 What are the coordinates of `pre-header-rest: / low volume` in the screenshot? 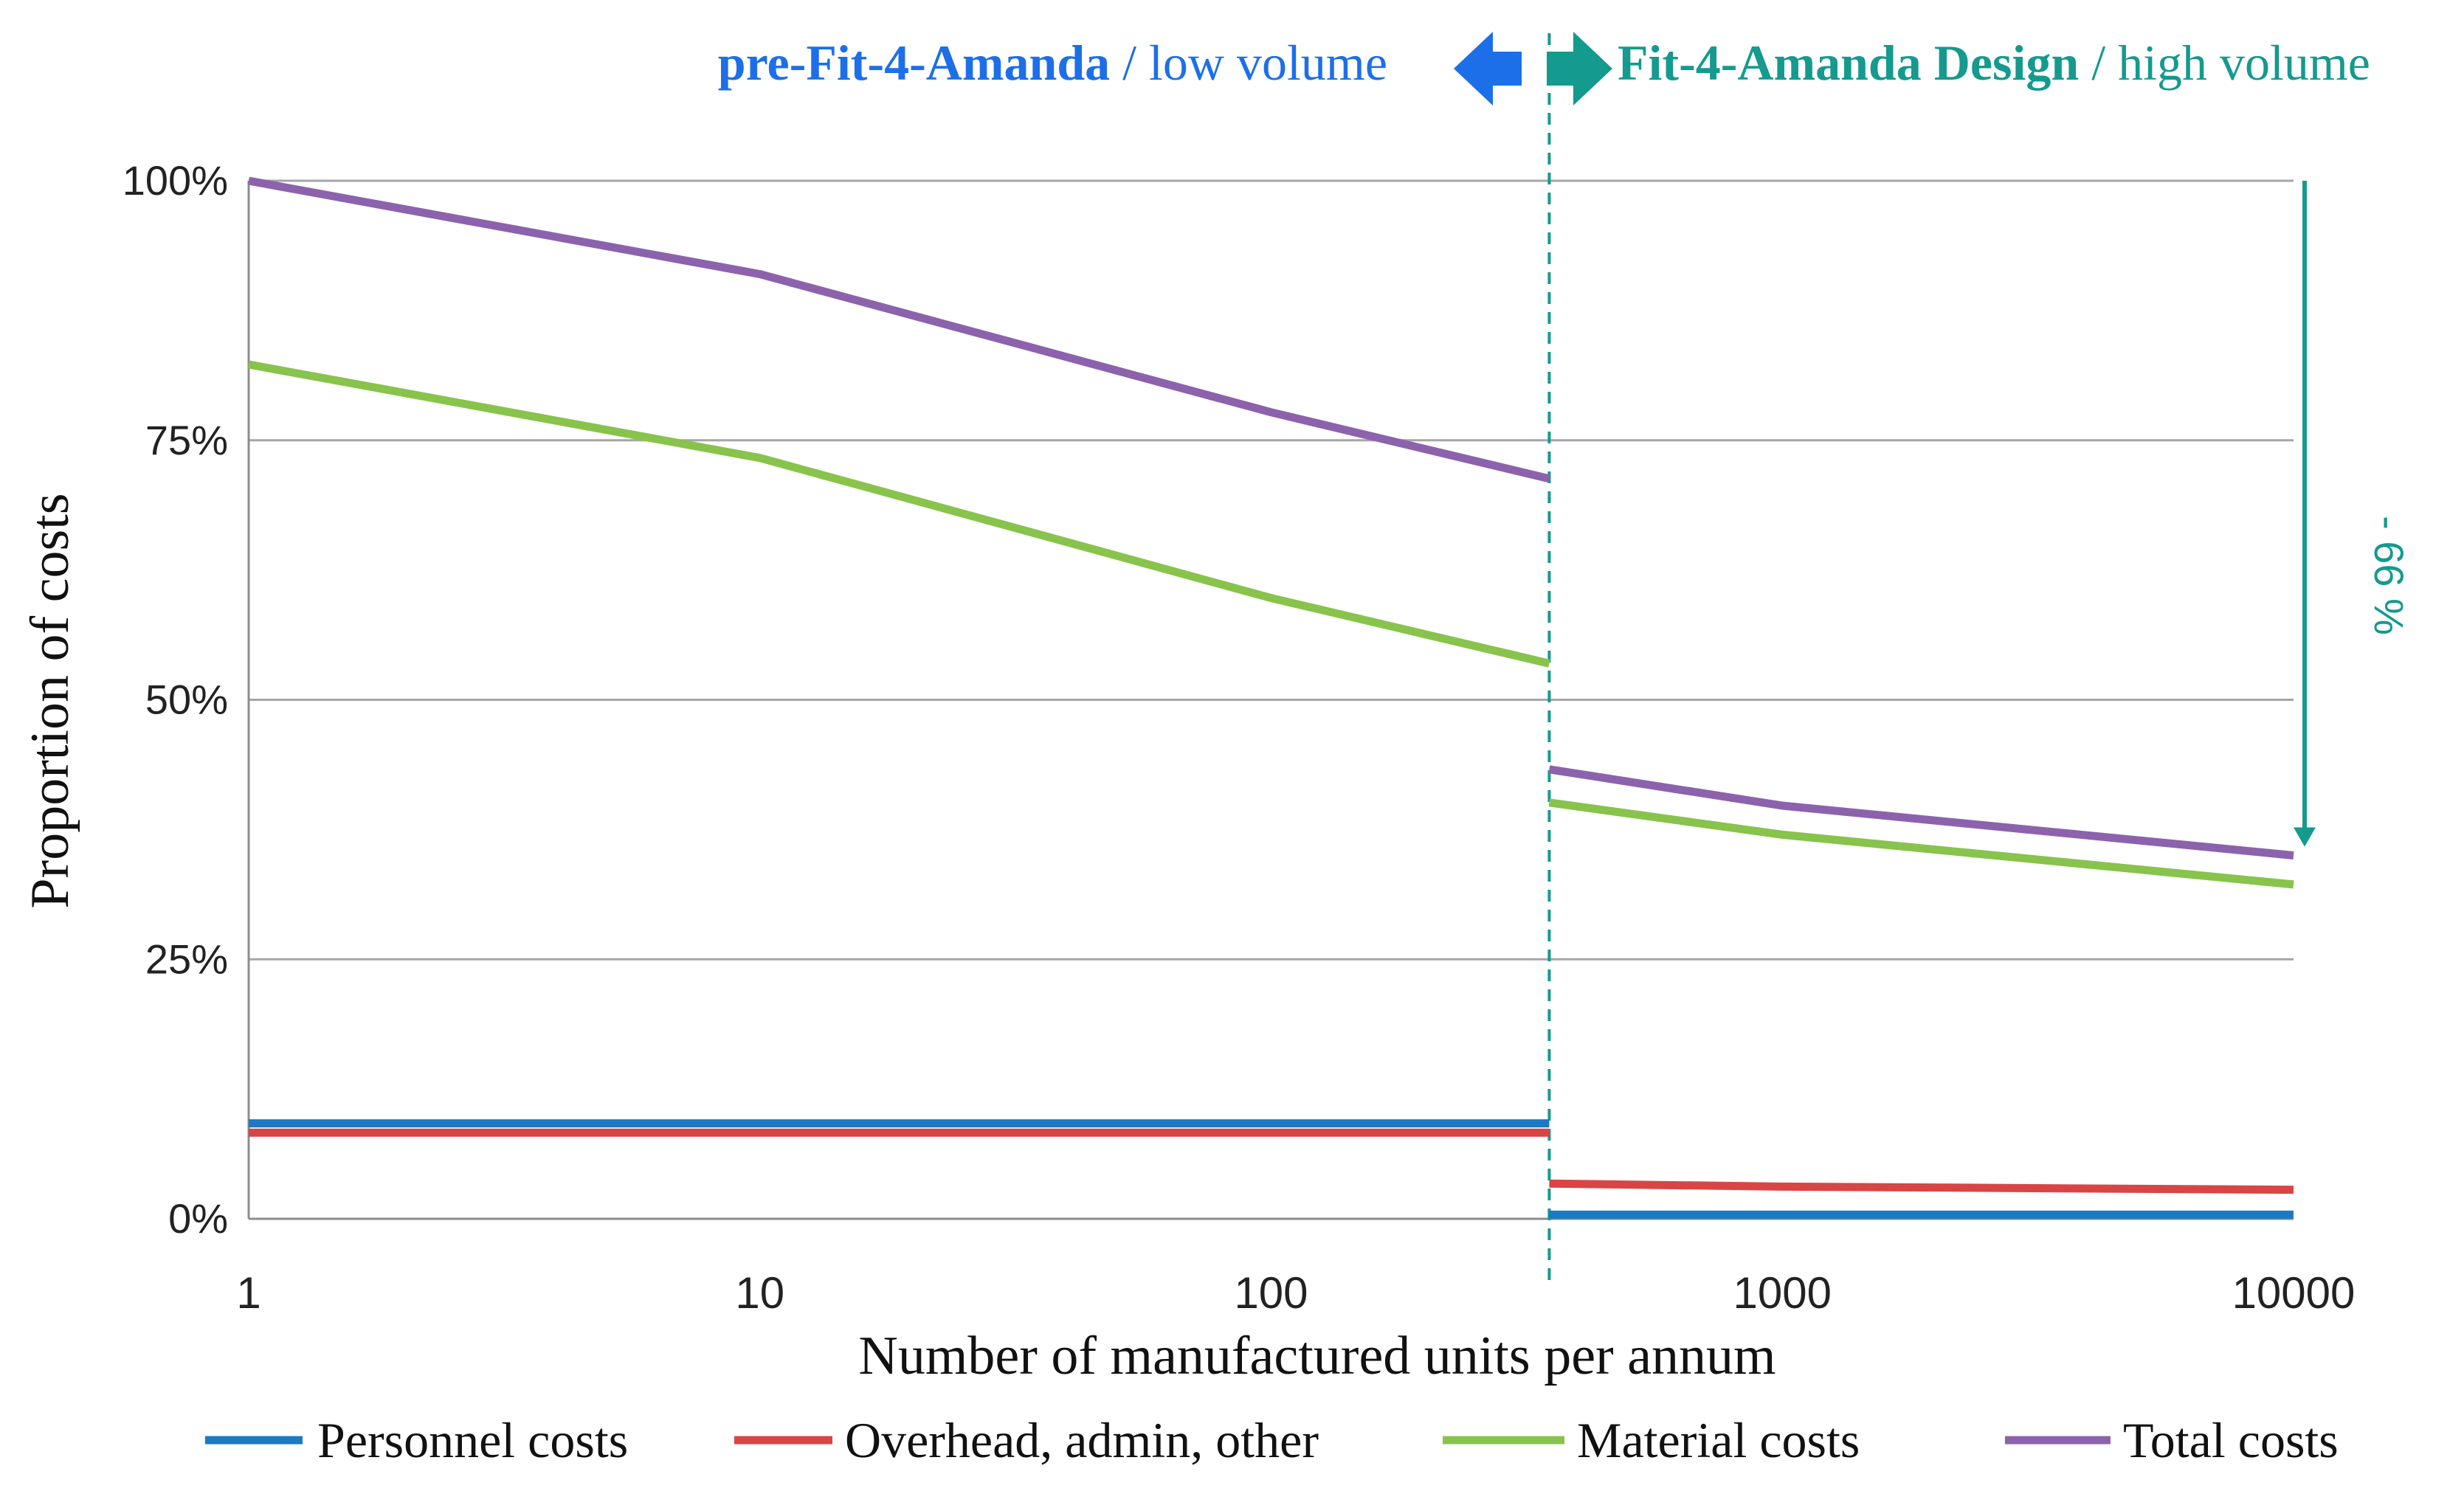 It's located at (1249, 63).